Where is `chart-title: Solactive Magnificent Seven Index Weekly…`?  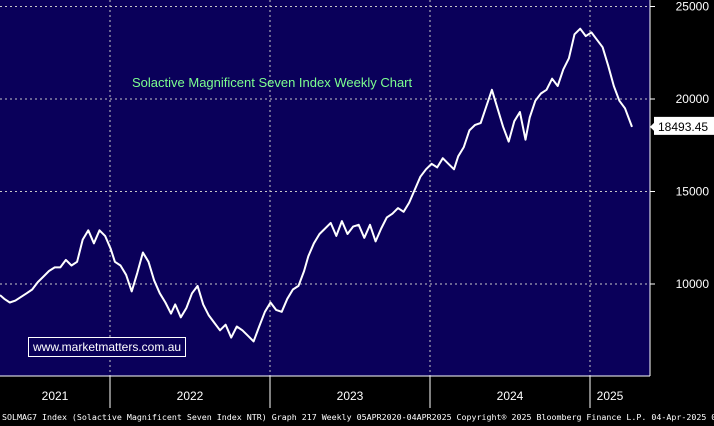
chart-title: Solactive Magnificent Seven Index Weekly… is located at coordinates (272, 82).